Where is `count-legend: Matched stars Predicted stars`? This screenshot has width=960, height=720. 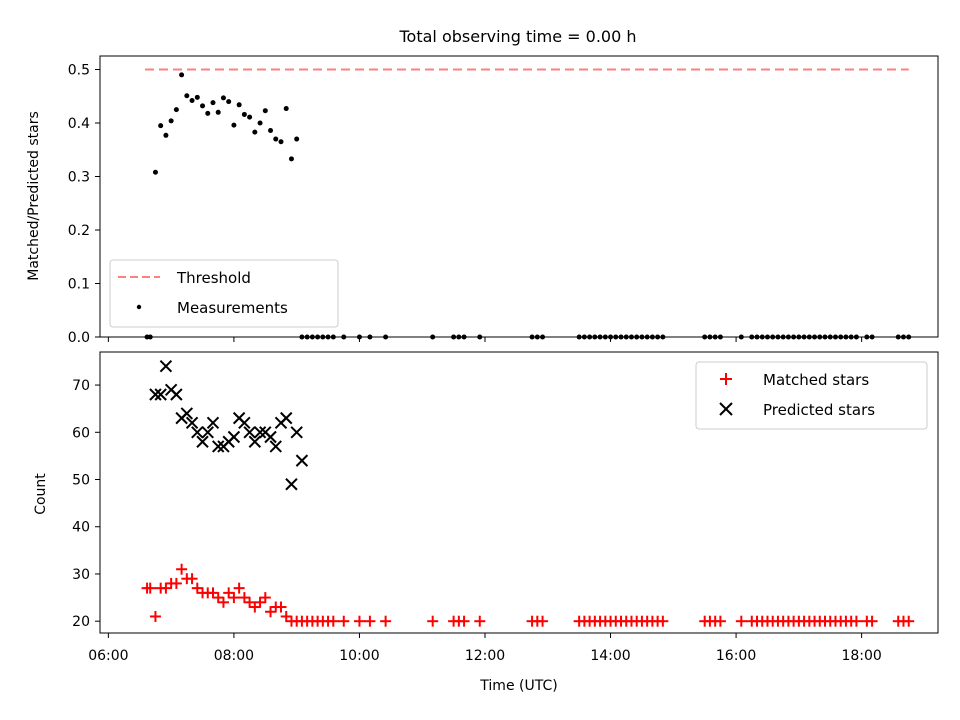
count-legend: Matched stars Predicted stars is located at coordinates (811, 395).